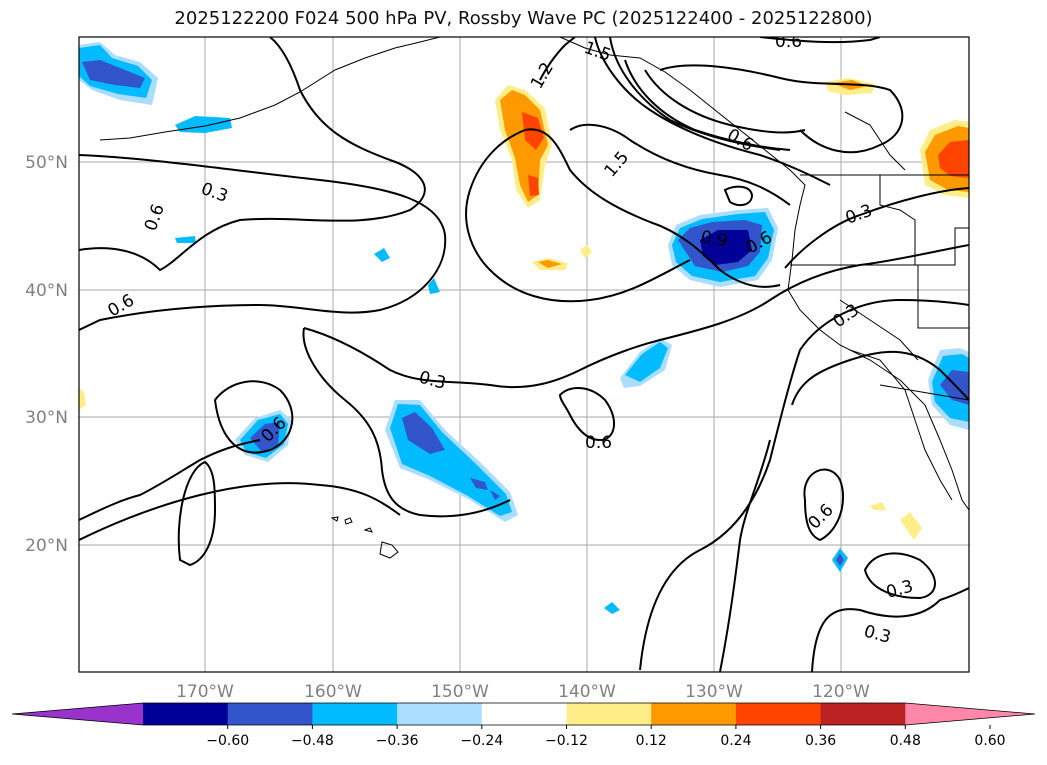 Image resolution: width=1047 pixels, height=765 pixels. What do you see at coordinates (735, 741) in the screenshot?
I see `colorbar-tick-label: 0.24` at bounding box center [735, 741].